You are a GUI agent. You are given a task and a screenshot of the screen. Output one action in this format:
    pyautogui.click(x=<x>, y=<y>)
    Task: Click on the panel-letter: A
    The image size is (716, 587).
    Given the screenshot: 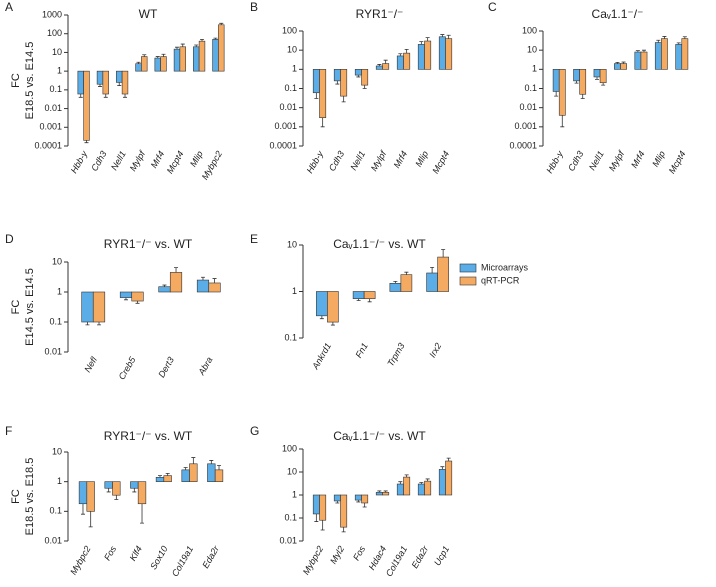 What is the action you would take?
    pyautogui.click(x=9, y=7)
    